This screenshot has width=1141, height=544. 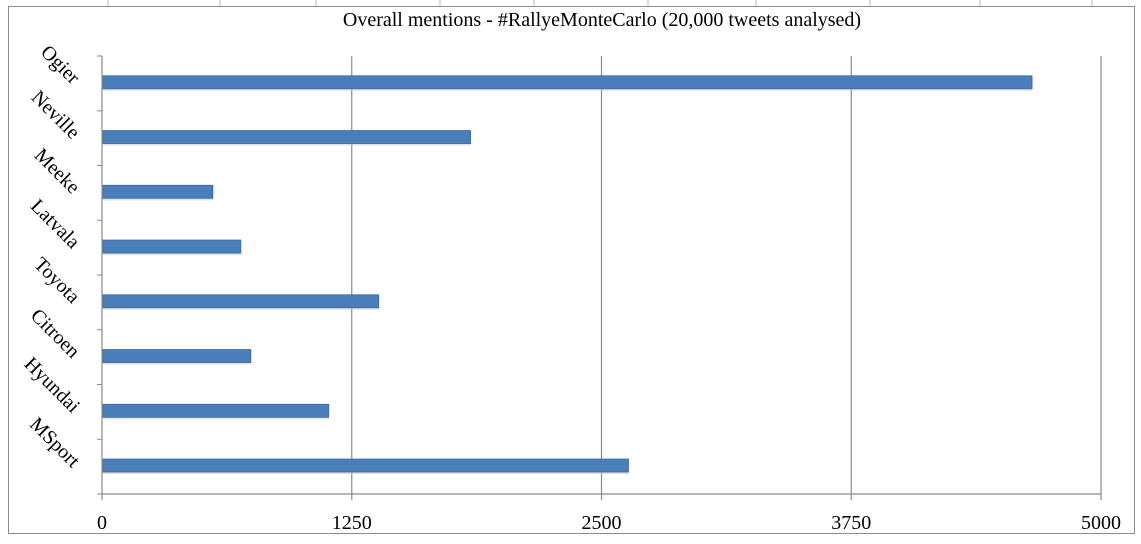 What do you see at coordinates (365, 465) in the screenshot?
I see `bar-msport` at bounding box center [365, 465].